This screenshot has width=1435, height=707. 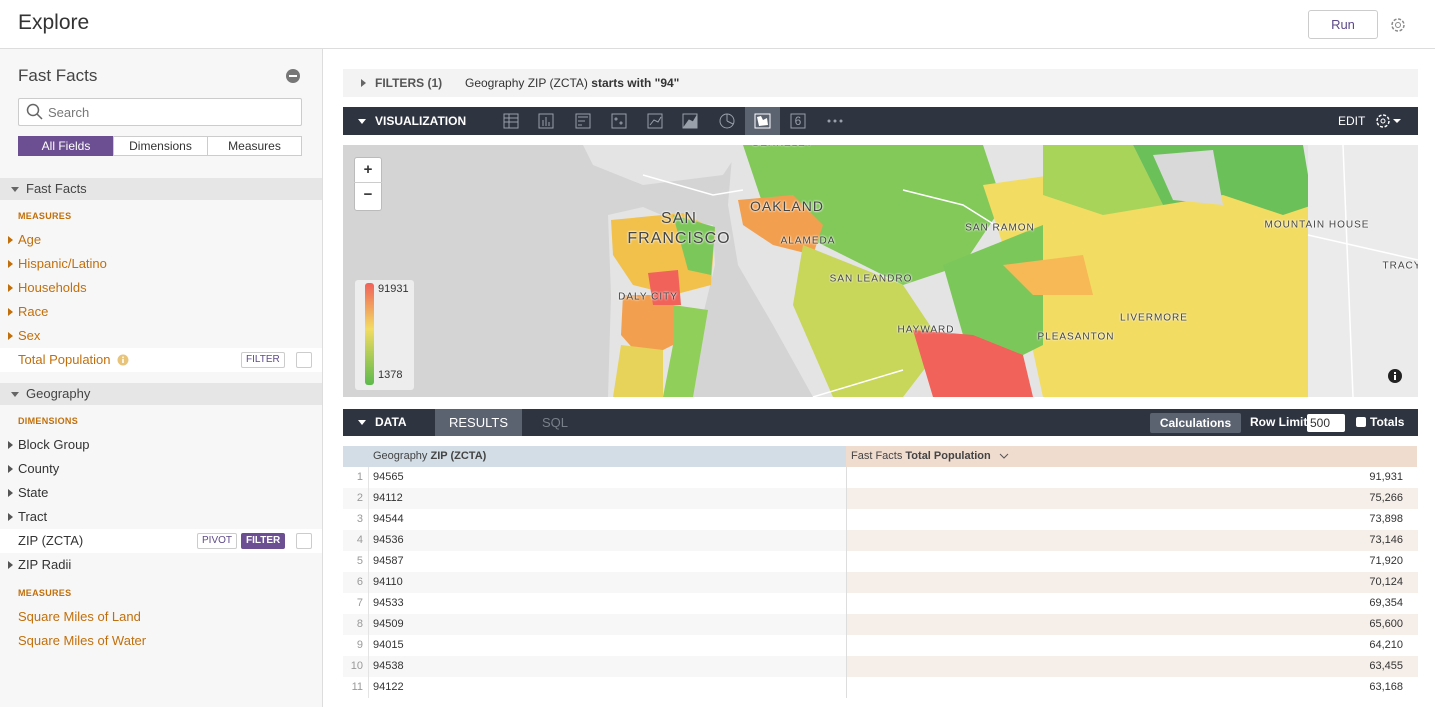 What do you see at coordinates (359, 582) in the screenshot?
I see `row-number: 6` at bounding box center [359, 582].